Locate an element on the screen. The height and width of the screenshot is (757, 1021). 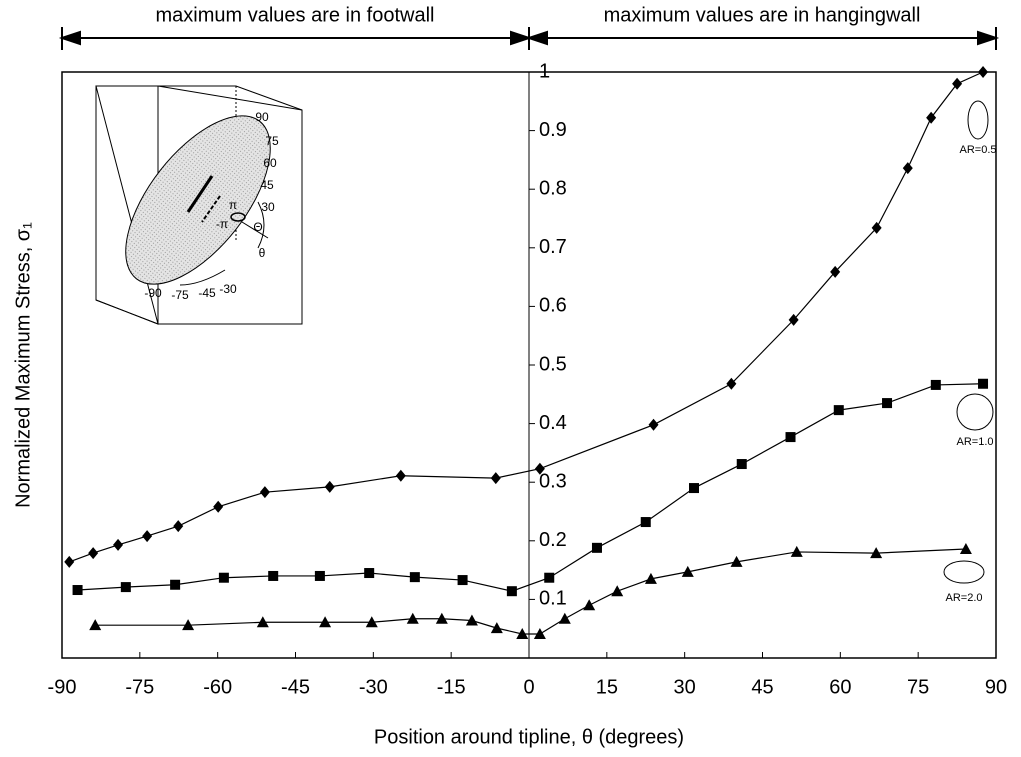
inset-labels: 90 75 60 45 30 π-π Θθ -90 -75 -45 -30 is located at coordinates (211, 206).